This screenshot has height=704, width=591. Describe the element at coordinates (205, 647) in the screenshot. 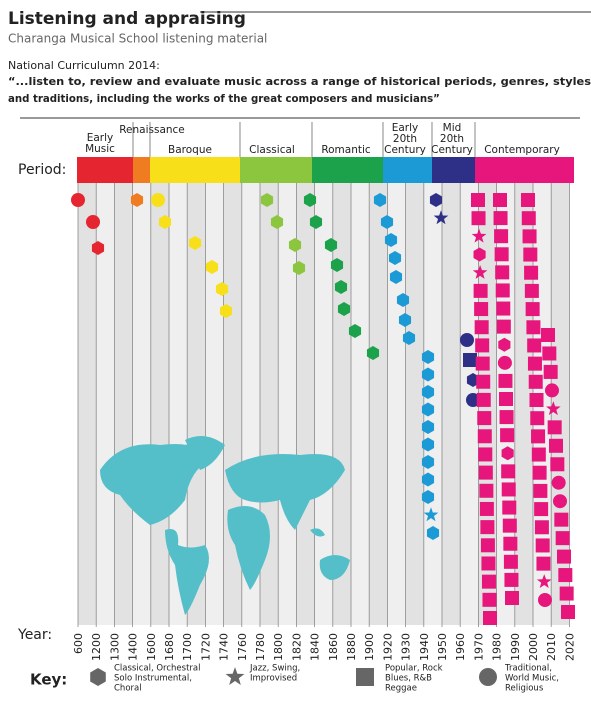

I see `year-tick-label: 1720` at that location.